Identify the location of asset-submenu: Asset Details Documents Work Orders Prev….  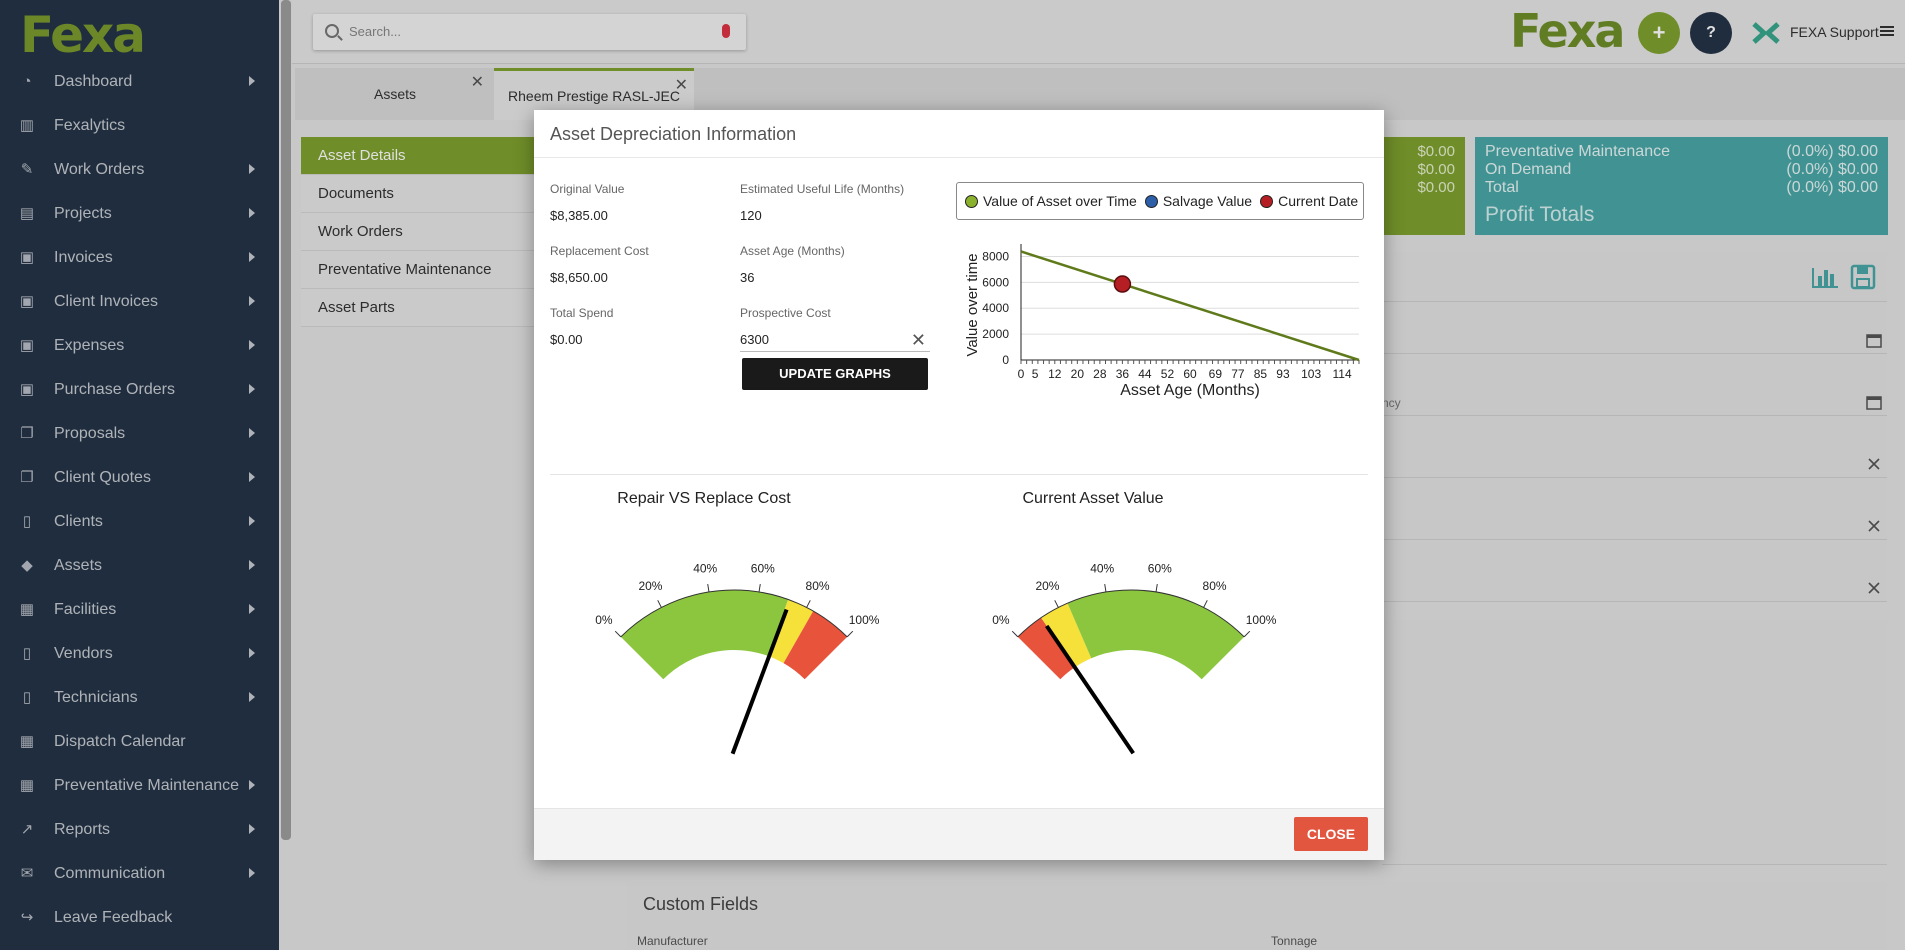
(421, 232).